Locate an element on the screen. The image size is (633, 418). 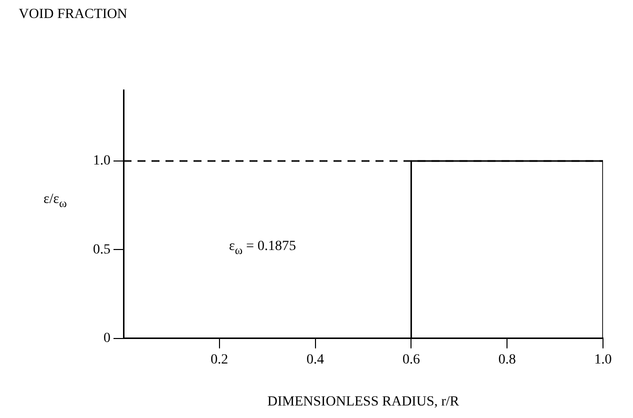
x-tick-label: 0.4 is located at coordinates (315, 360).